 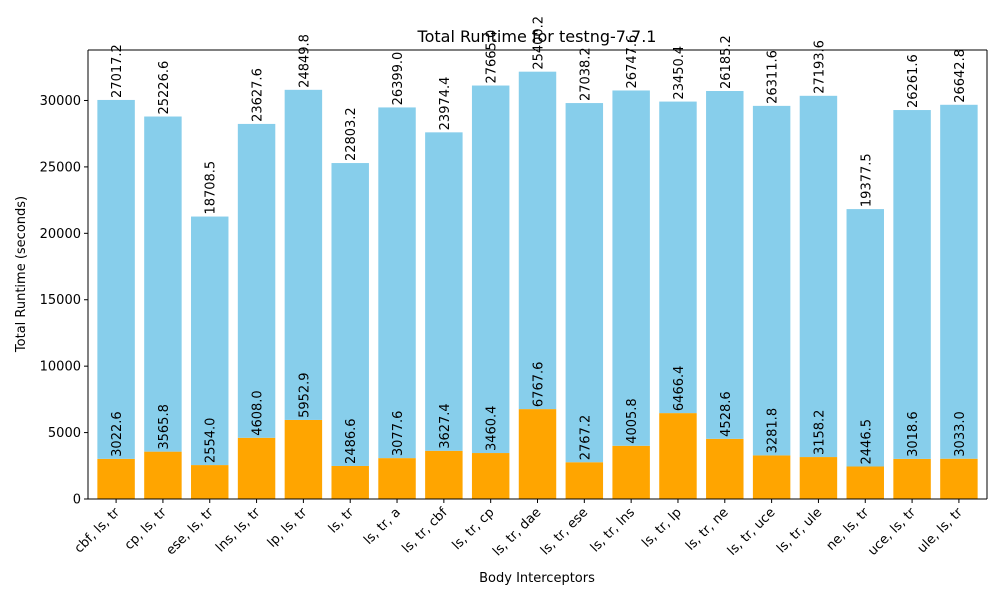 What do you see at coordinates (60, 101) in the screenshot?
I see `y-tick-label-6: 30000` at bounding box center [60, 101].